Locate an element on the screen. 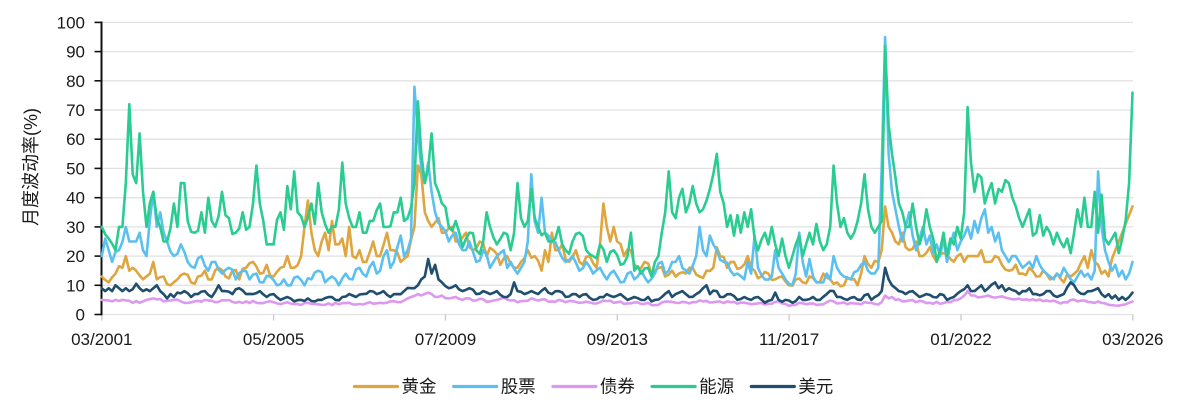  svg-text: 月度波动率(%) is located at coordinates (31, 167).